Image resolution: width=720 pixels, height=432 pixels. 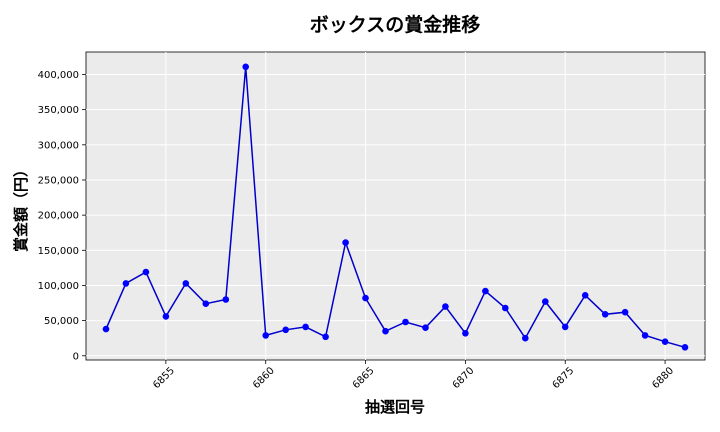 I want to click on x-tick-label: 6870, so click(x=464, y=378).